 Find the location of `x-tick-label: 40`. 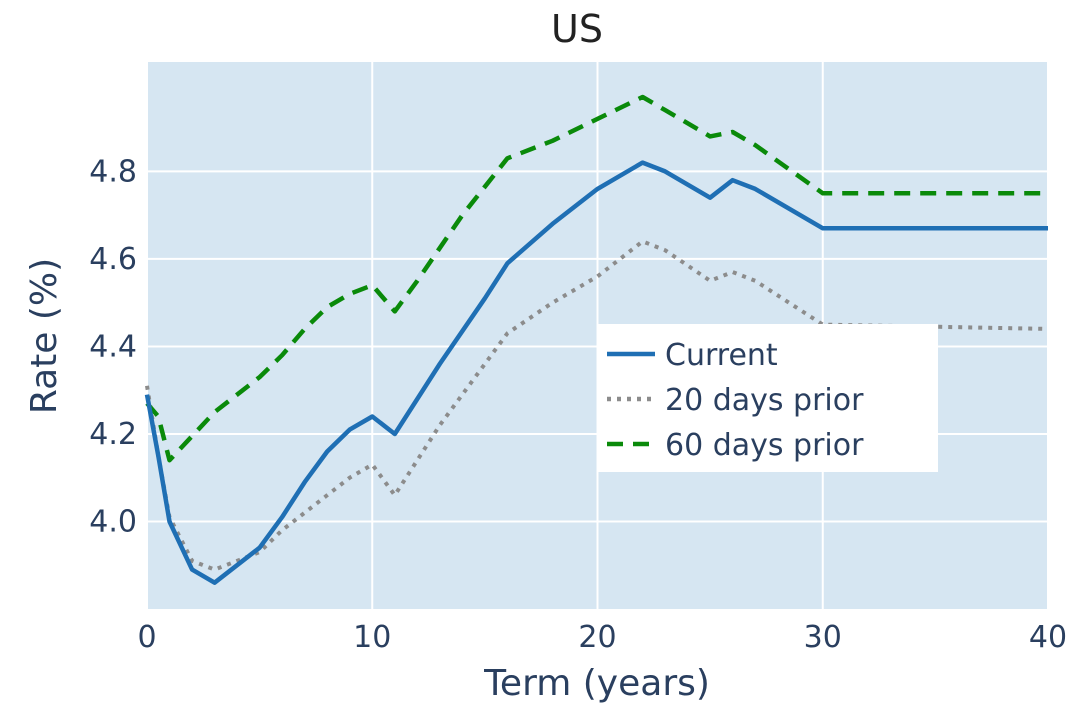

x-tick-label: 40 is located at coordinates (1048, 637).